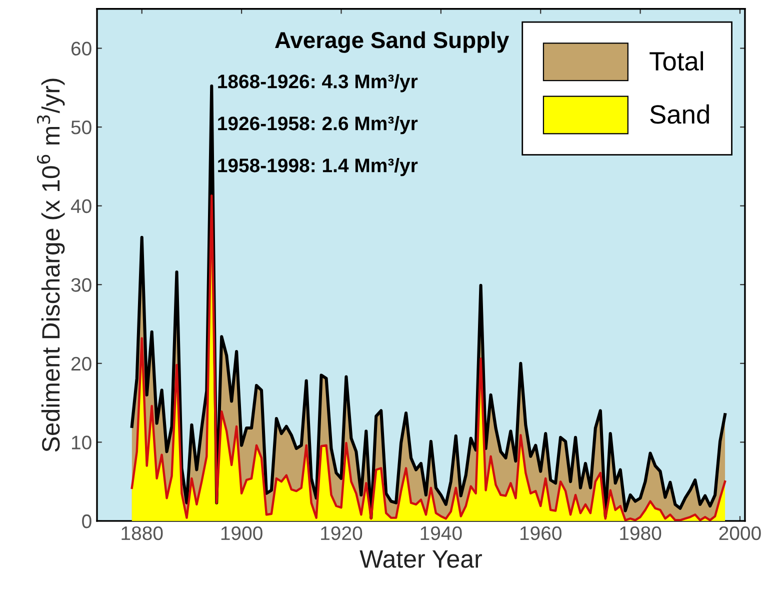 The height and width of the screenshot is (592, 776). What do you see at coordinates (676, 61) in the screenshot?
I see `legend-label: Total` at bounding box center [676, 61].